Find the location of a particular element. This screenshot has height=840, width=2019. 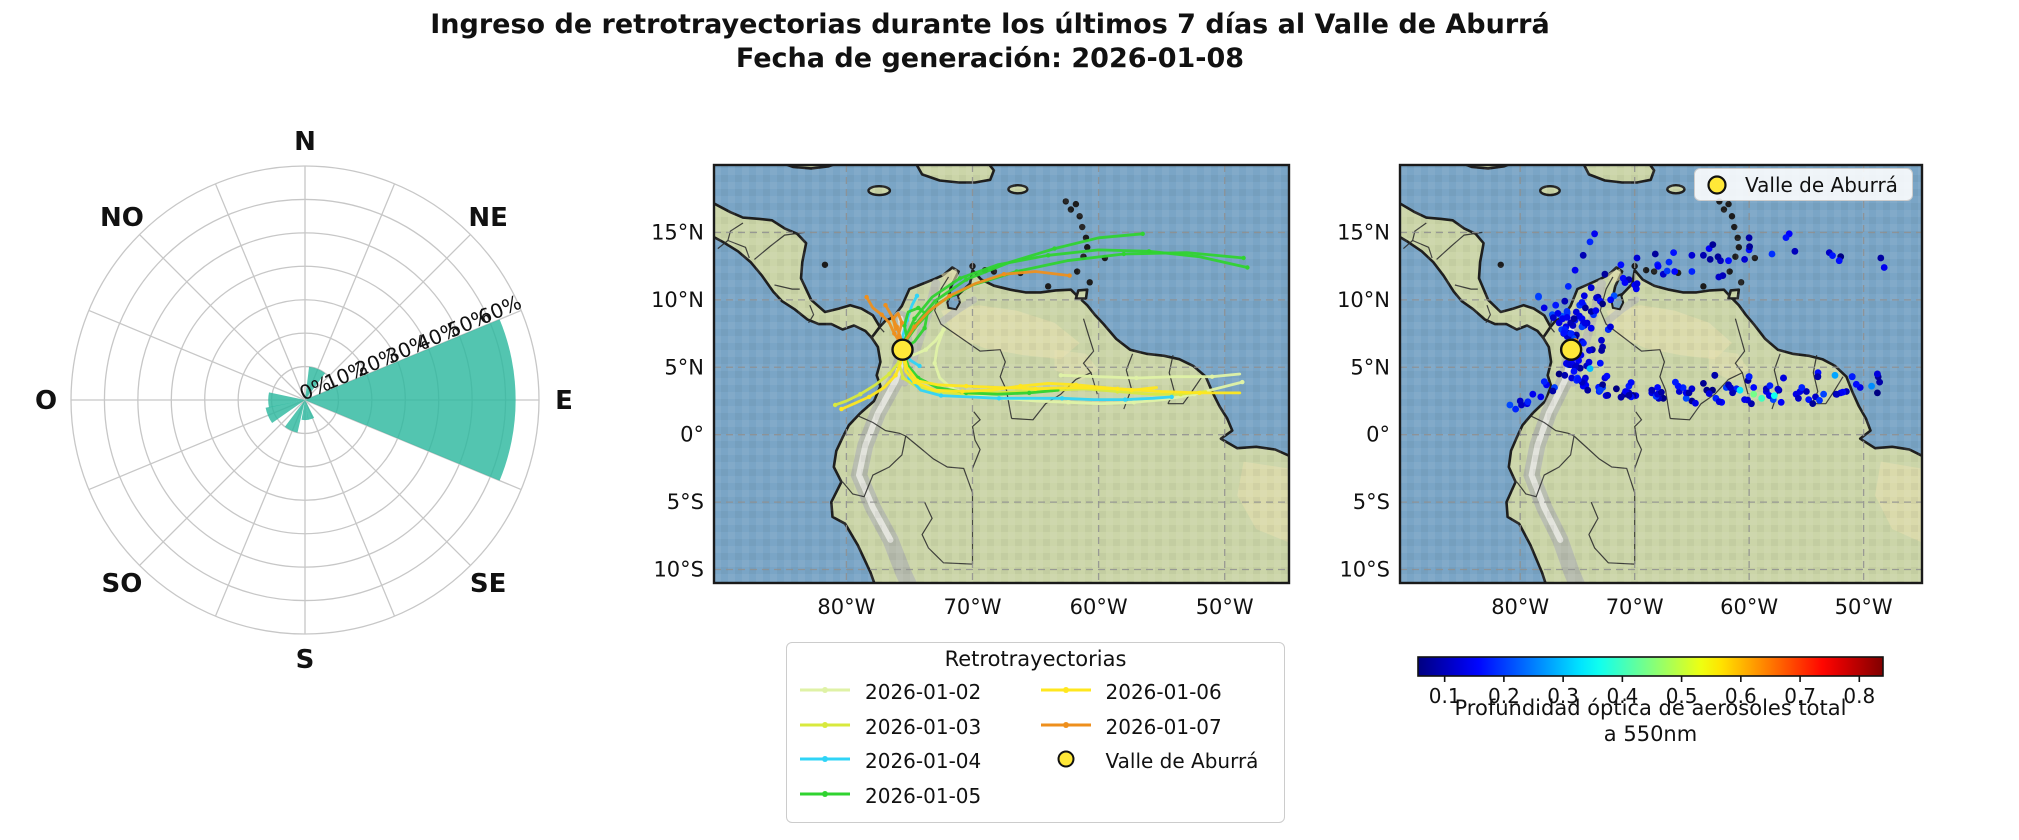

station-legend: Valle de Aburrá is located at coordinates (1803, 184).